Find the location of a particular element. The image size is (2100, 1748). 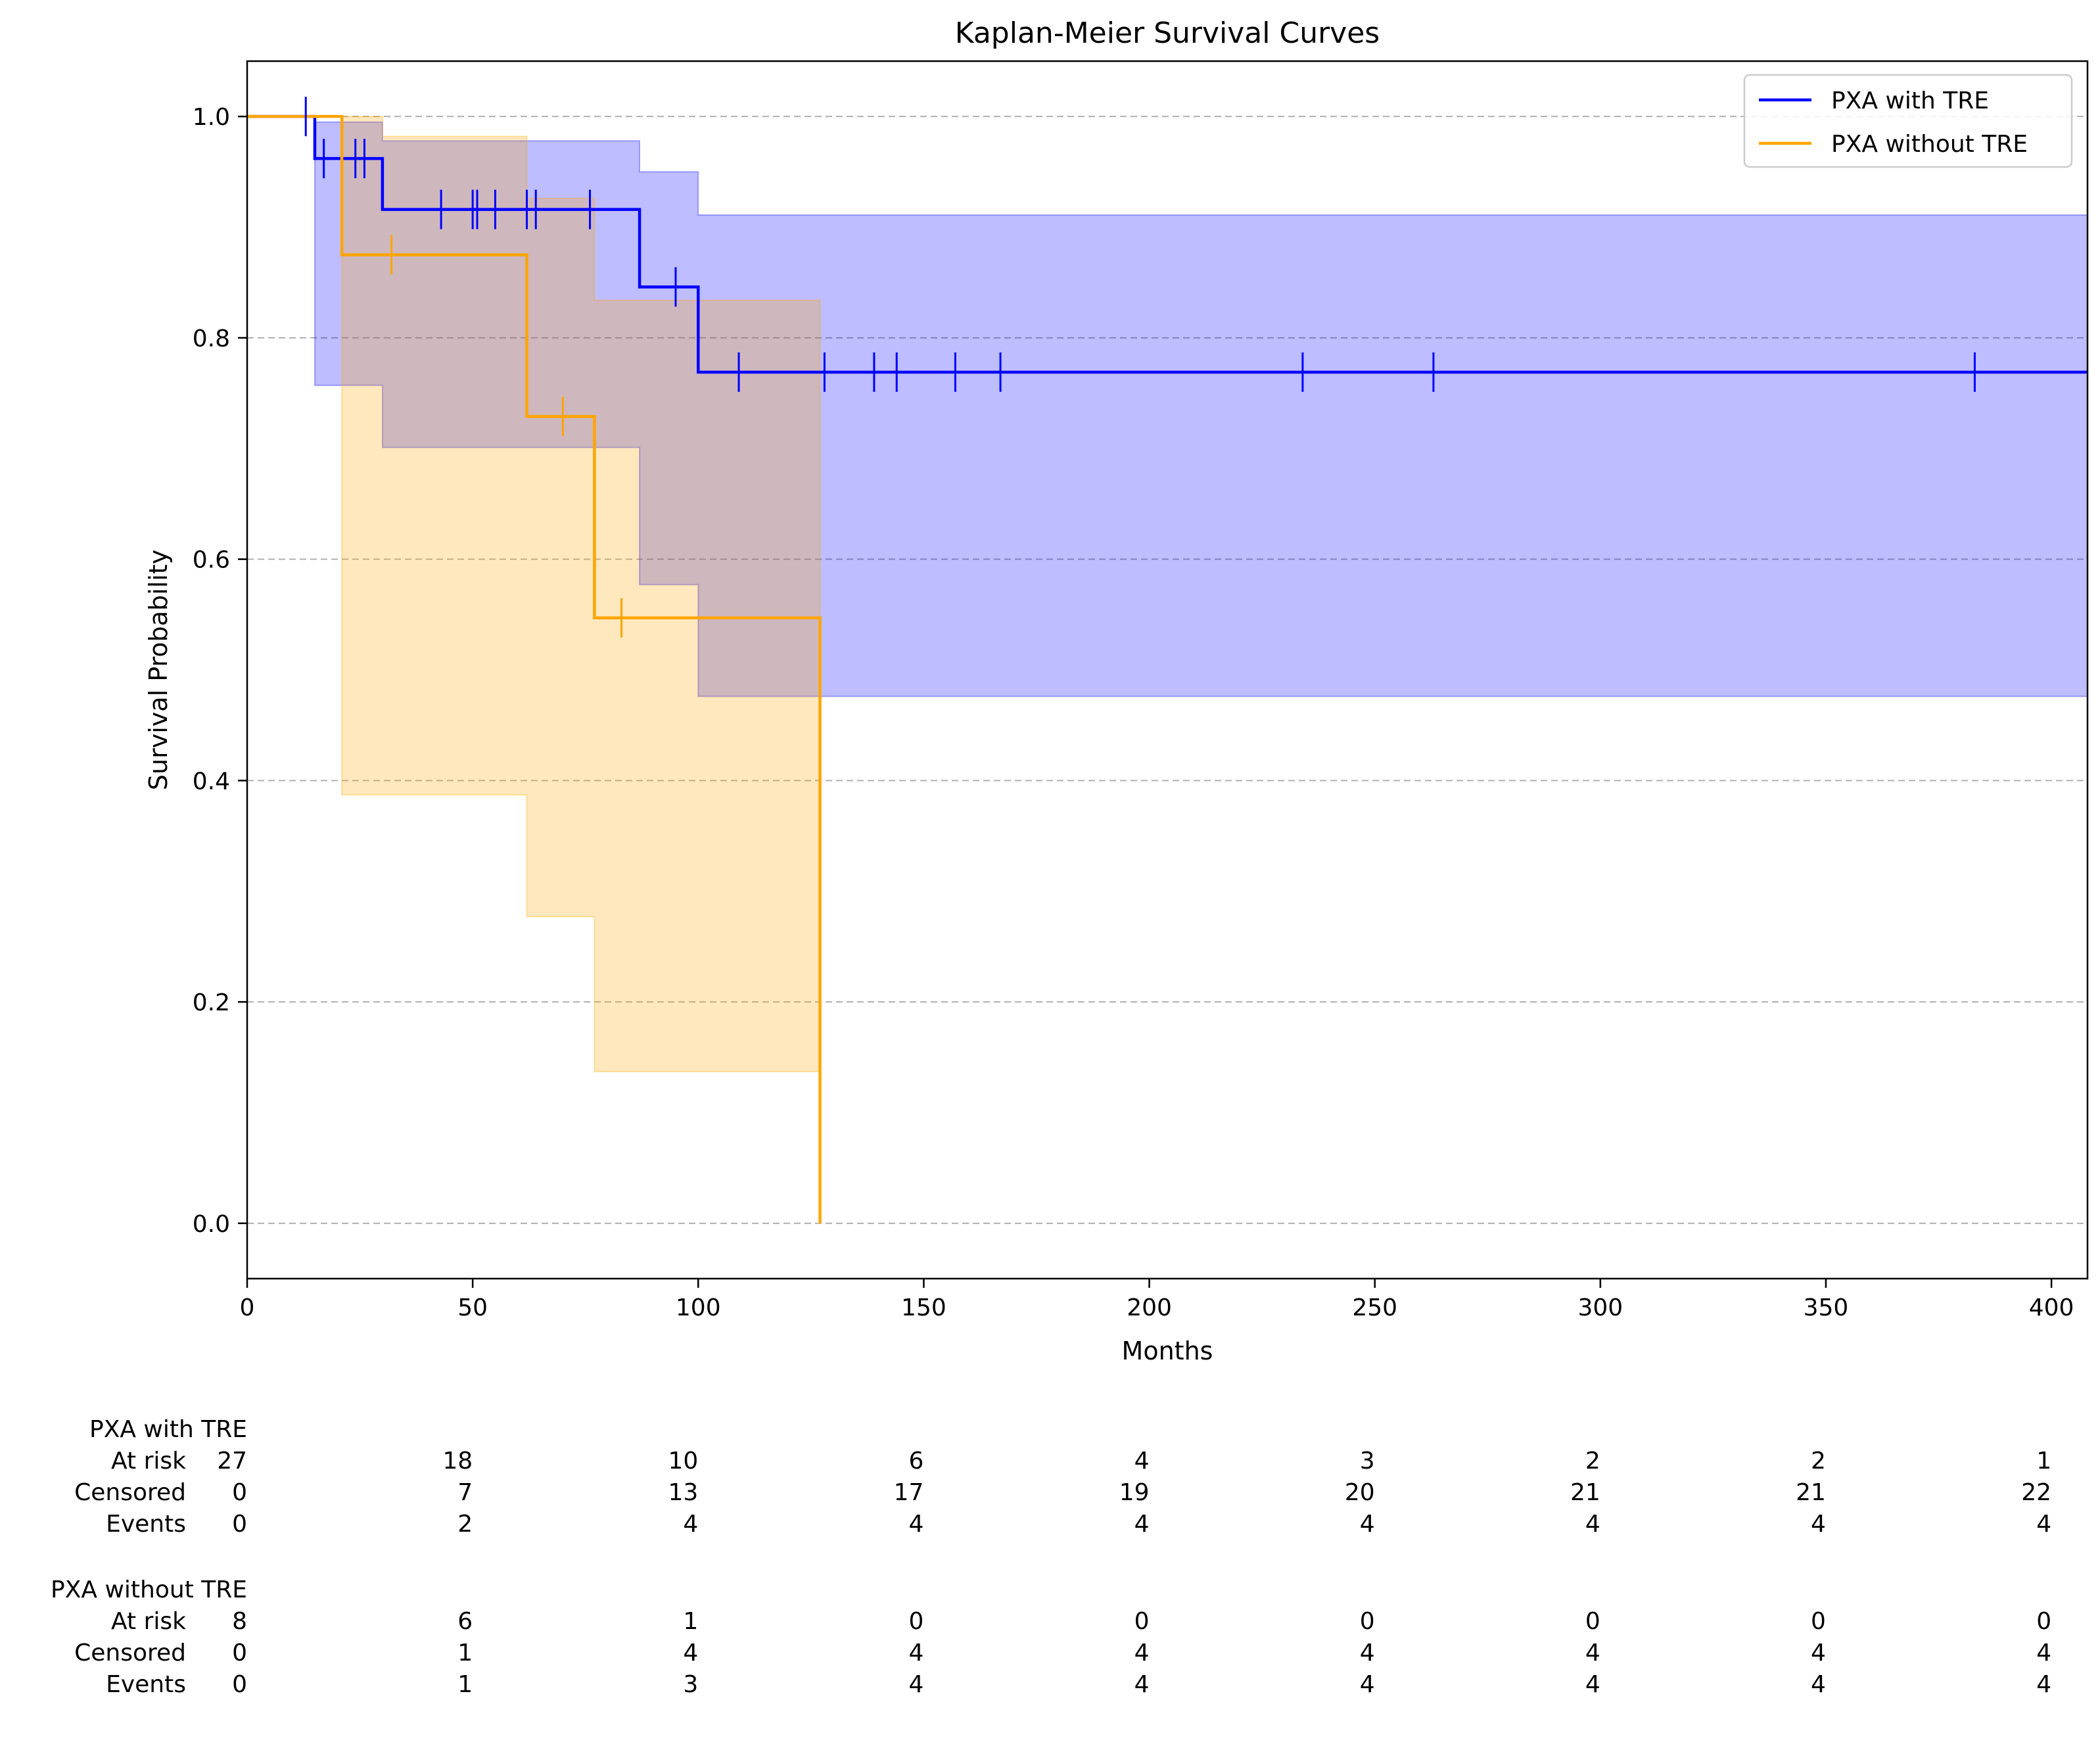

risk-table-cell-2-at_risk-250: 0 is located at coordinates (1367, 1622).